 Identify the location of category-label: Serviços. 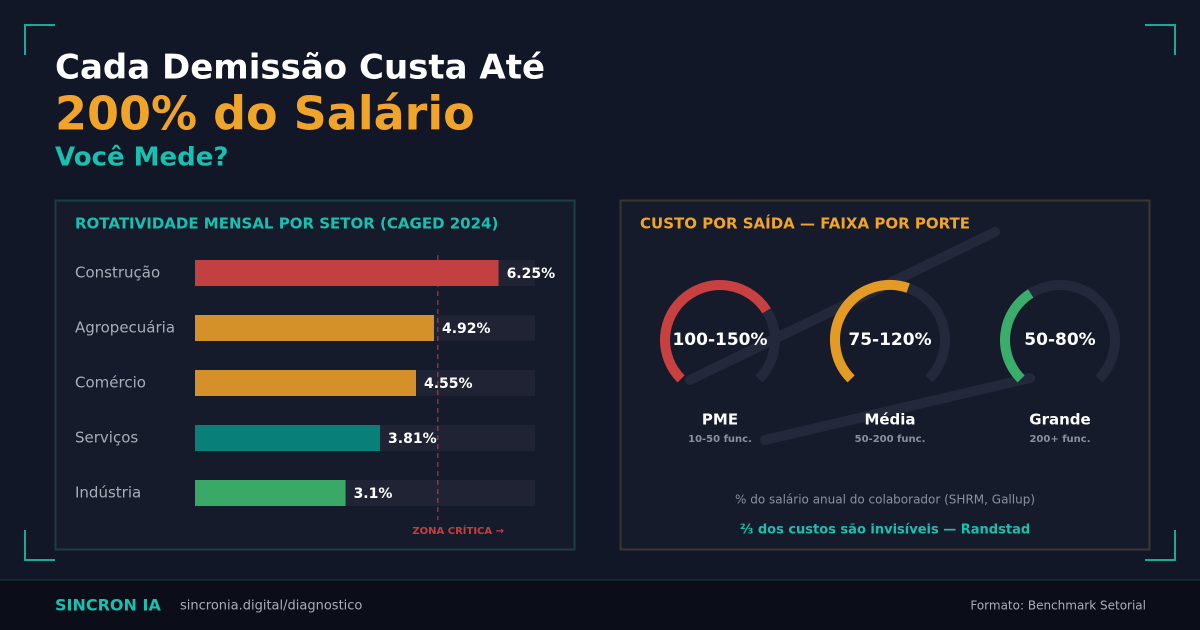
(106, 438).